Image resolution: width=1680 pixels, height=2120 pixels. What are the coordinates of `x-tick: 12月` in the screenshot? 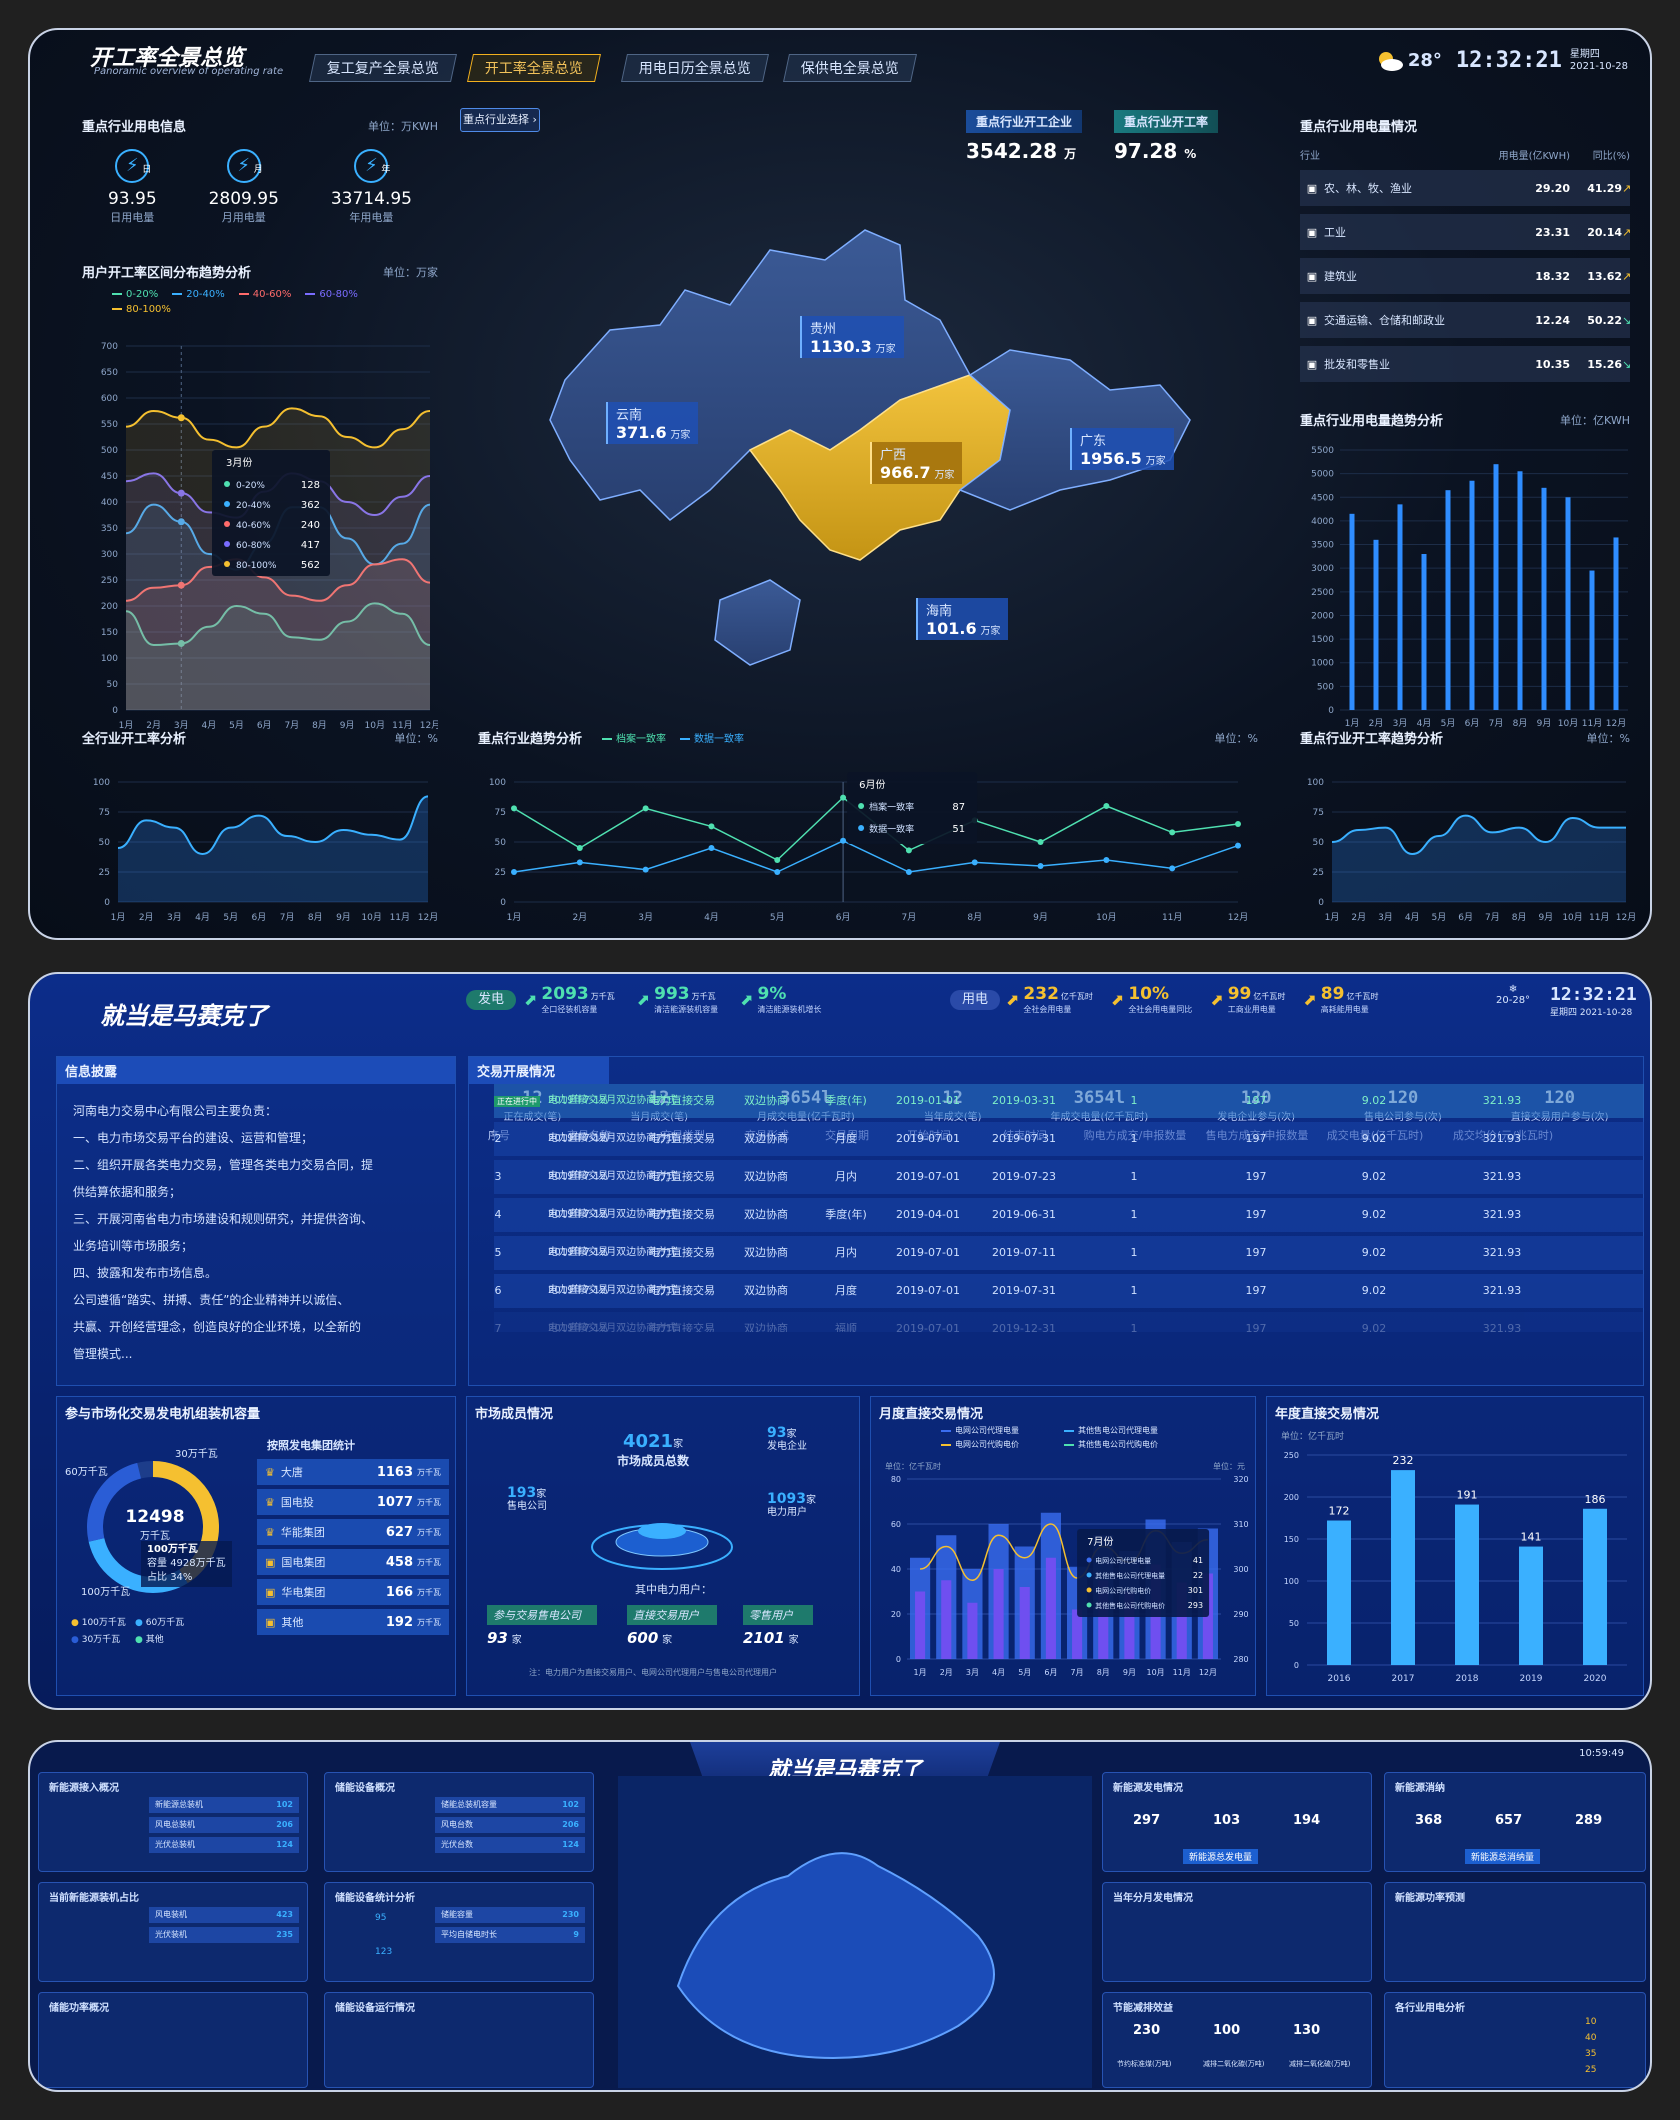 It's located at (1208, 1672).